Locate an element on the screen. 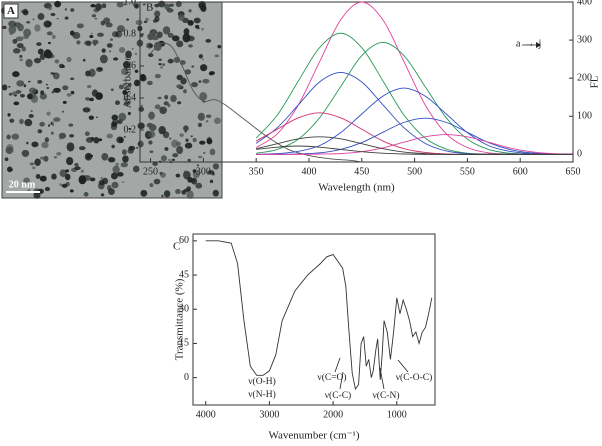 This screenshot has width=602, height=446. x-tick-label: 3000 is located at coordinates (269, 414).